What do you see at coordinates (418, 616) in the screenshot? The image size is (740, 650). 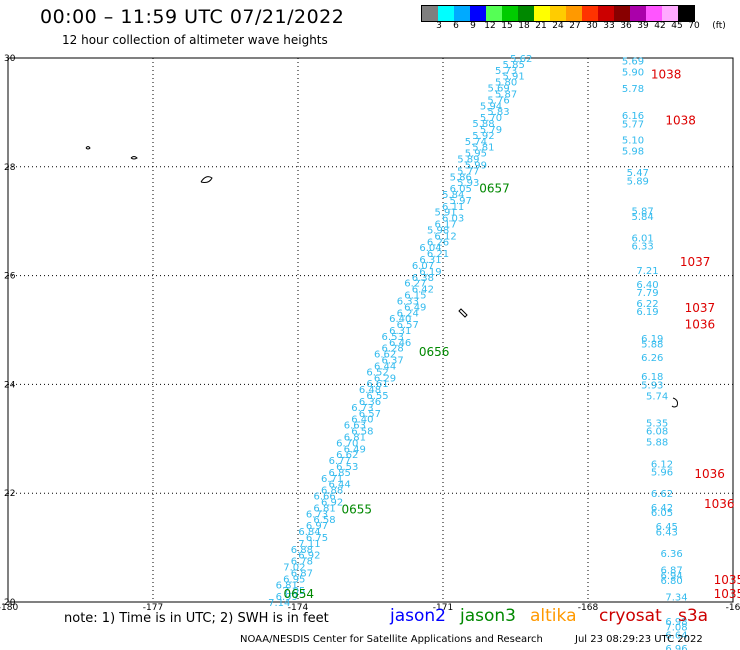 I see `sat-jason2: jason2` at bounding box center [418, 616].